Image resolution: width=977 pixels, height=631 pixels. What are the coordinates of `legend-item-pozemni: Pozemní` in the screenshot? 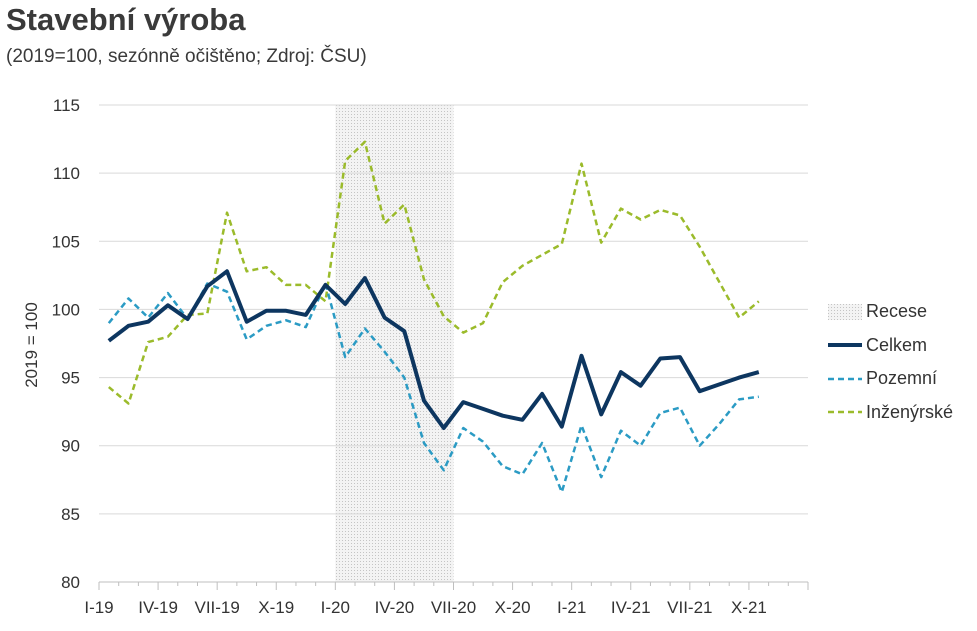 It's located at (890, 379).